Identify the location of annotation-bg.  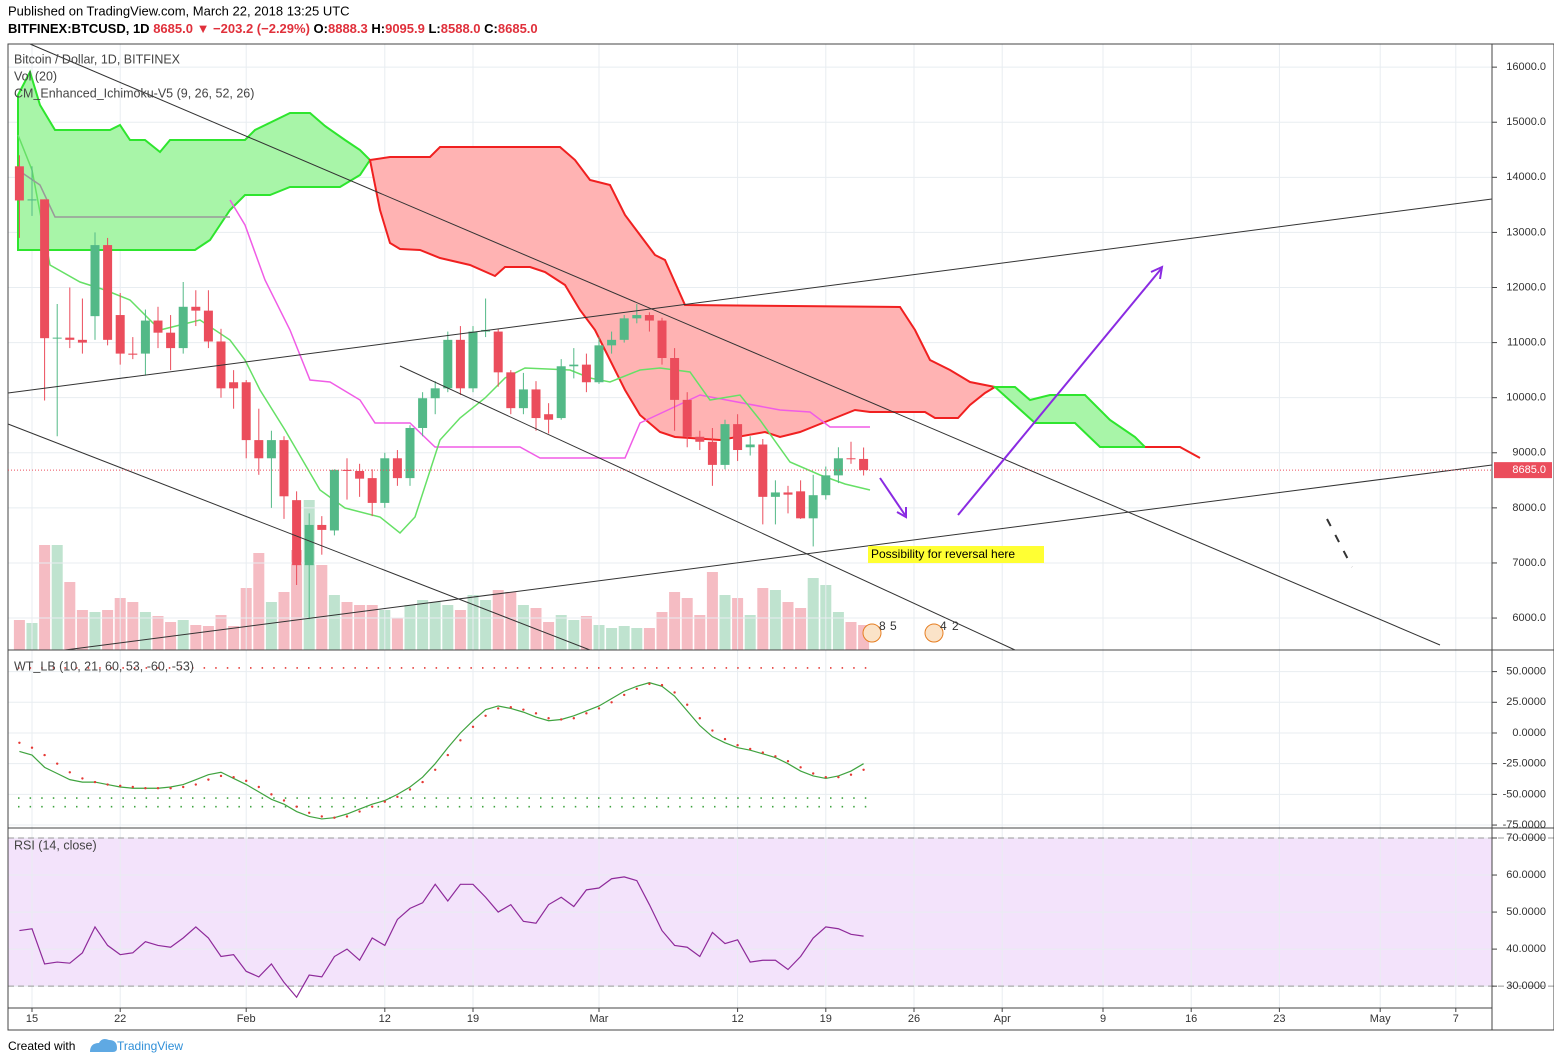
(956, 554).